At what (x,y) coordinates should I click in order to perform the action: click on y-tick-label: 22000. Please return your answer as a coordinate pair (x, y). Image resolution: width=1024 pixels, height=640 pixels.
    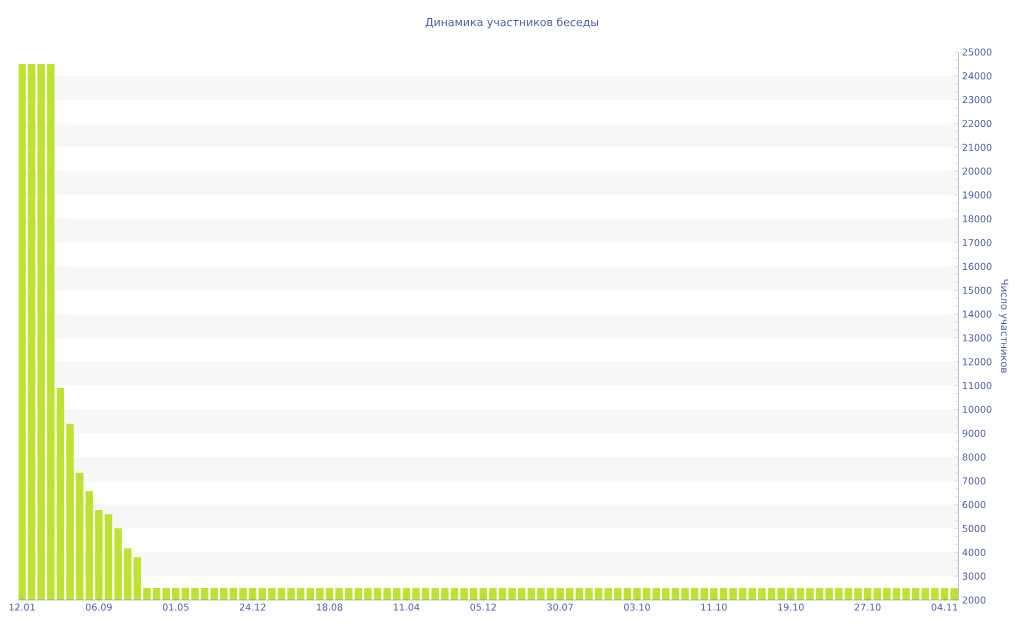
    Looking at the image, I should click on (977, 123).